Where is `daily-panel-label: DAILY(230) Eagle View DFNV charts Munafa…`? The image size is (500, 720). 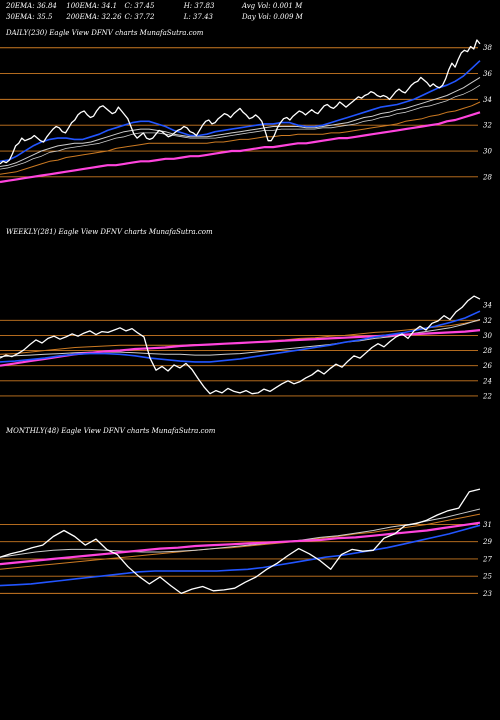
daily-panel-label: DAILY(230) Eagle View DFNV charts Munafa… is located at coordinates (105, 33).